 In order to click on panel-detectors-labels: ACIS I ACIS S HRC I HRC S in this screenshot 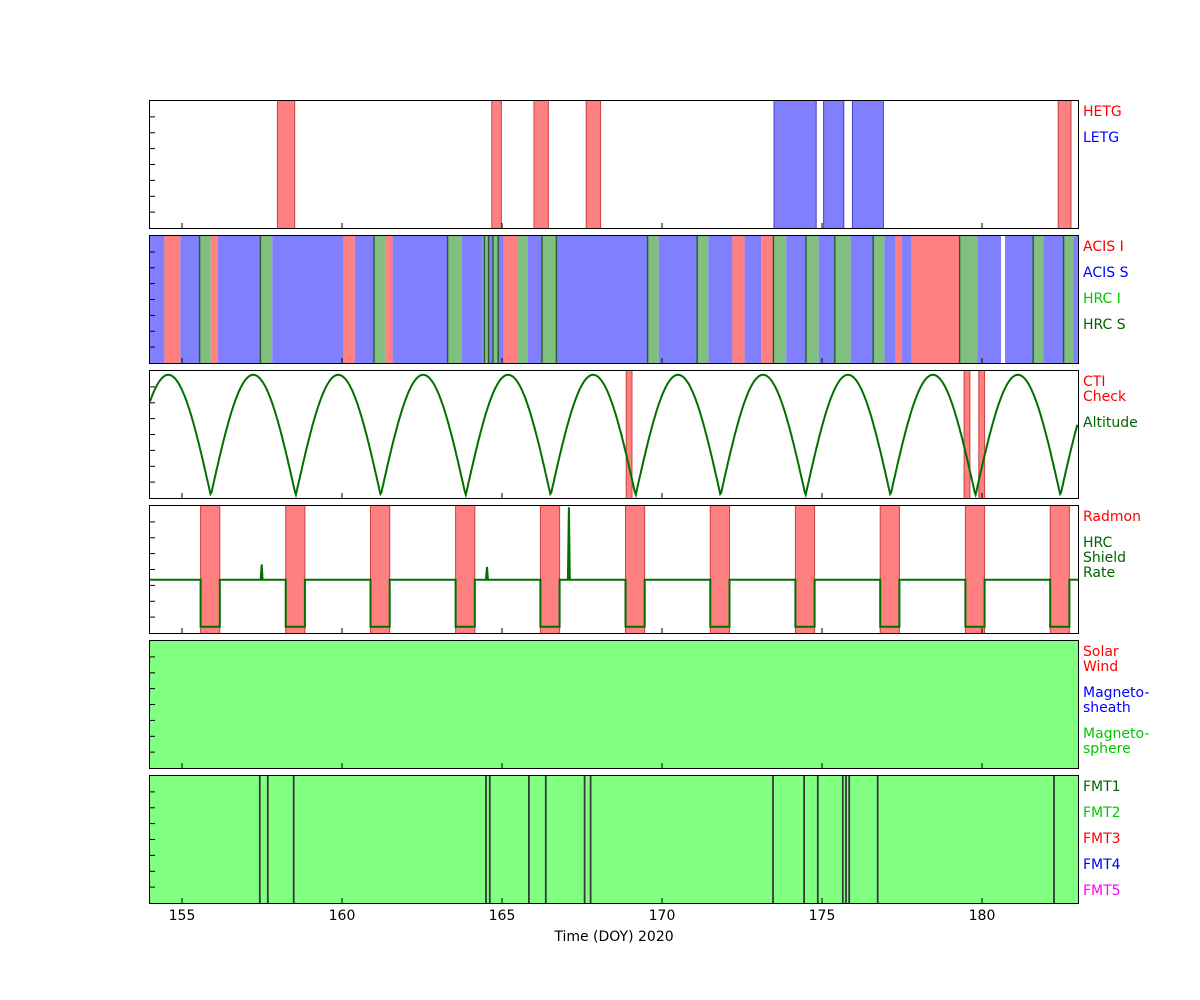, I will do `click(1140, 292)`.